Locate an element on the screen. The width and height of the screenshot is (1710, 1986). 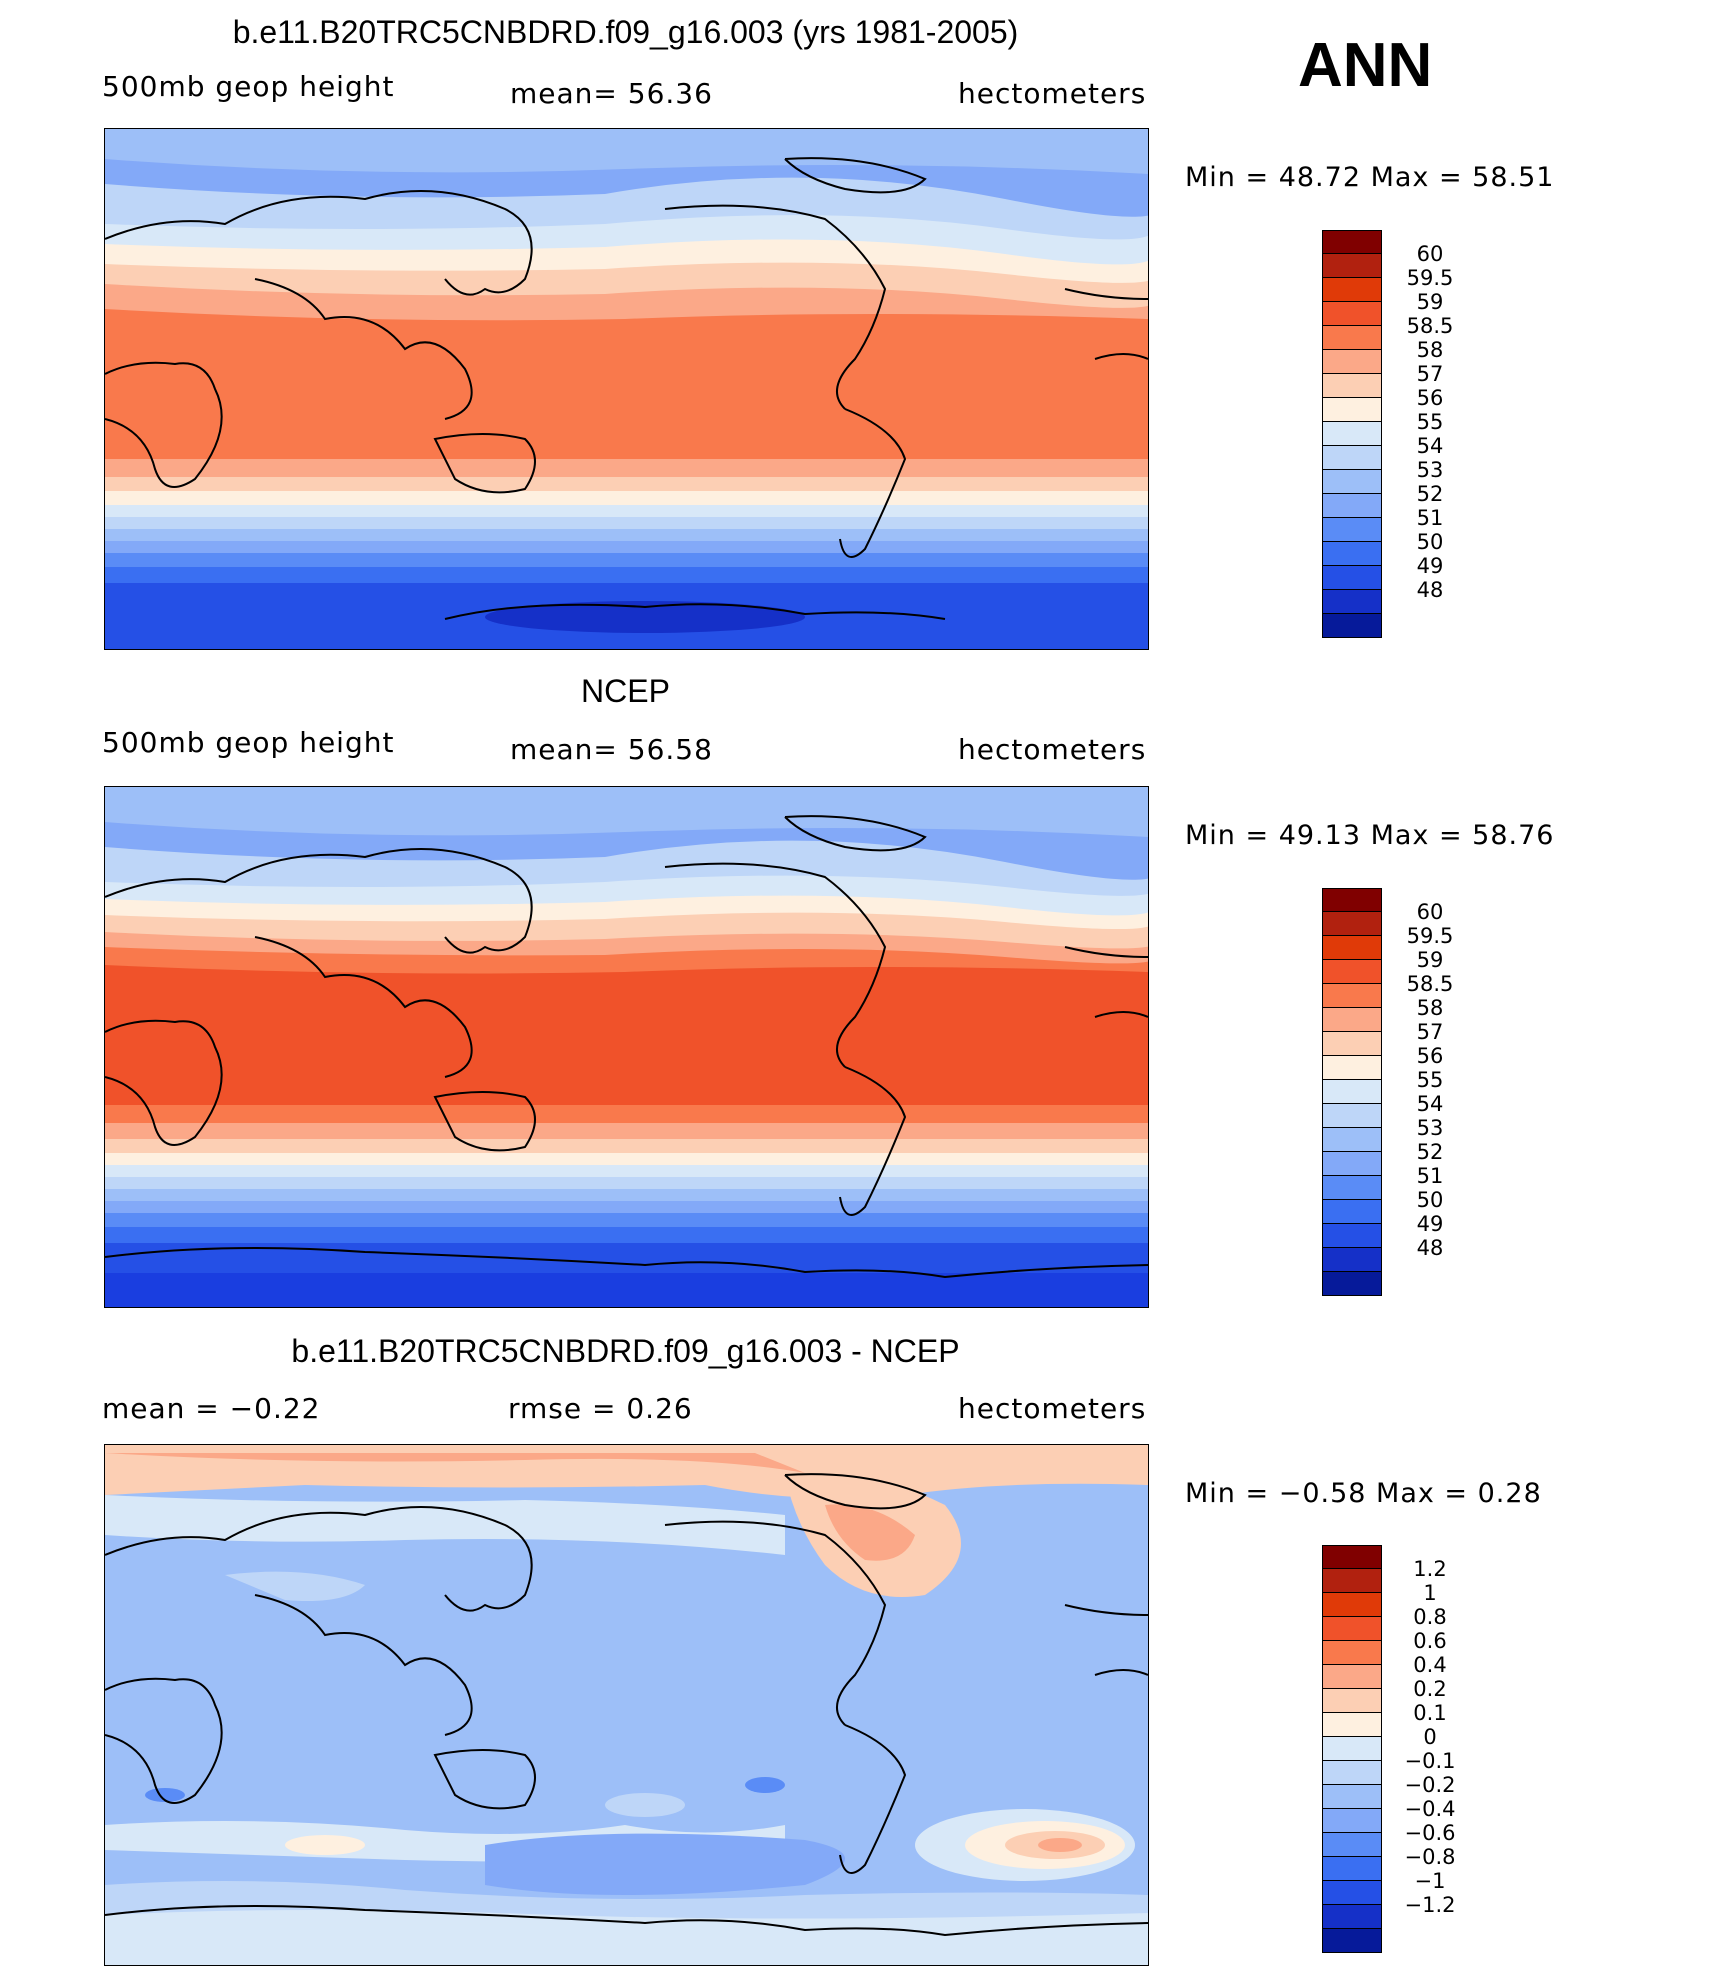
colorbar-tick-label: 54 is located at coordinates (1430, 1104).